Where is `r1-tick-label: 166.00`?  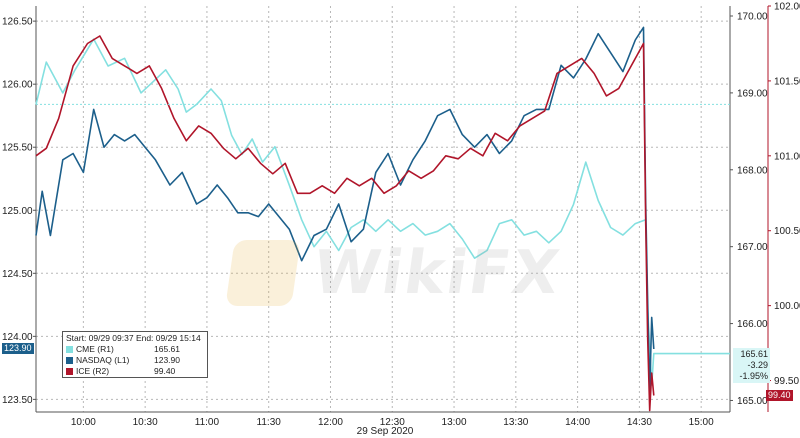
r1-tick-label: 166.00 is located at coordinates (752, 324).